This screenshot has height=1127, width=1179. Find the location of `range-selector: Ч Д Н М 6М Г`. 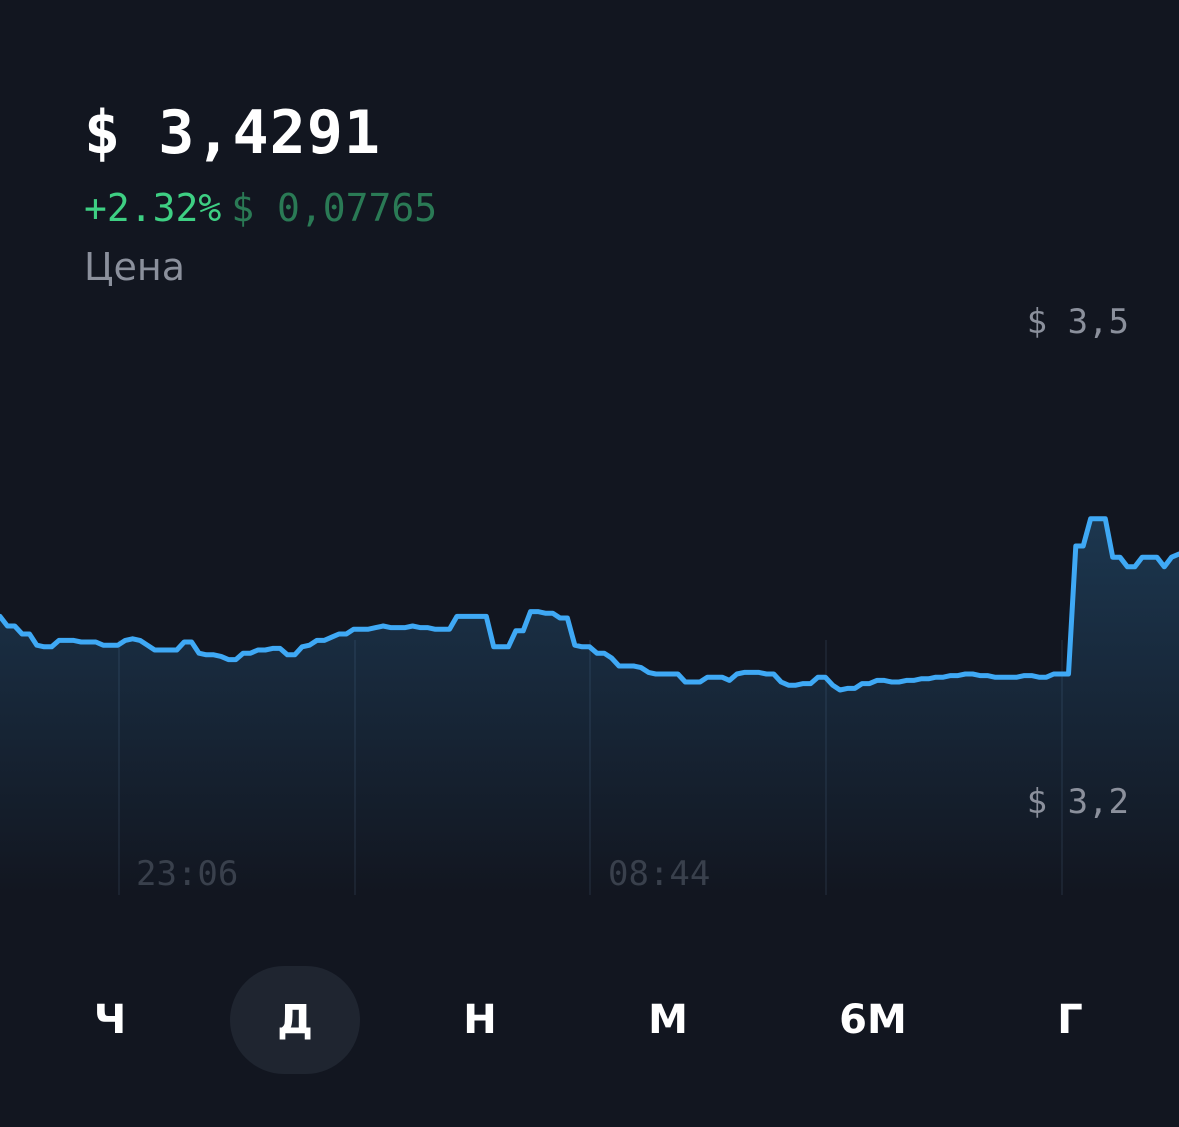

range-selector: Ч Д Н М 6М Г is located at coordinates (589, 1021).